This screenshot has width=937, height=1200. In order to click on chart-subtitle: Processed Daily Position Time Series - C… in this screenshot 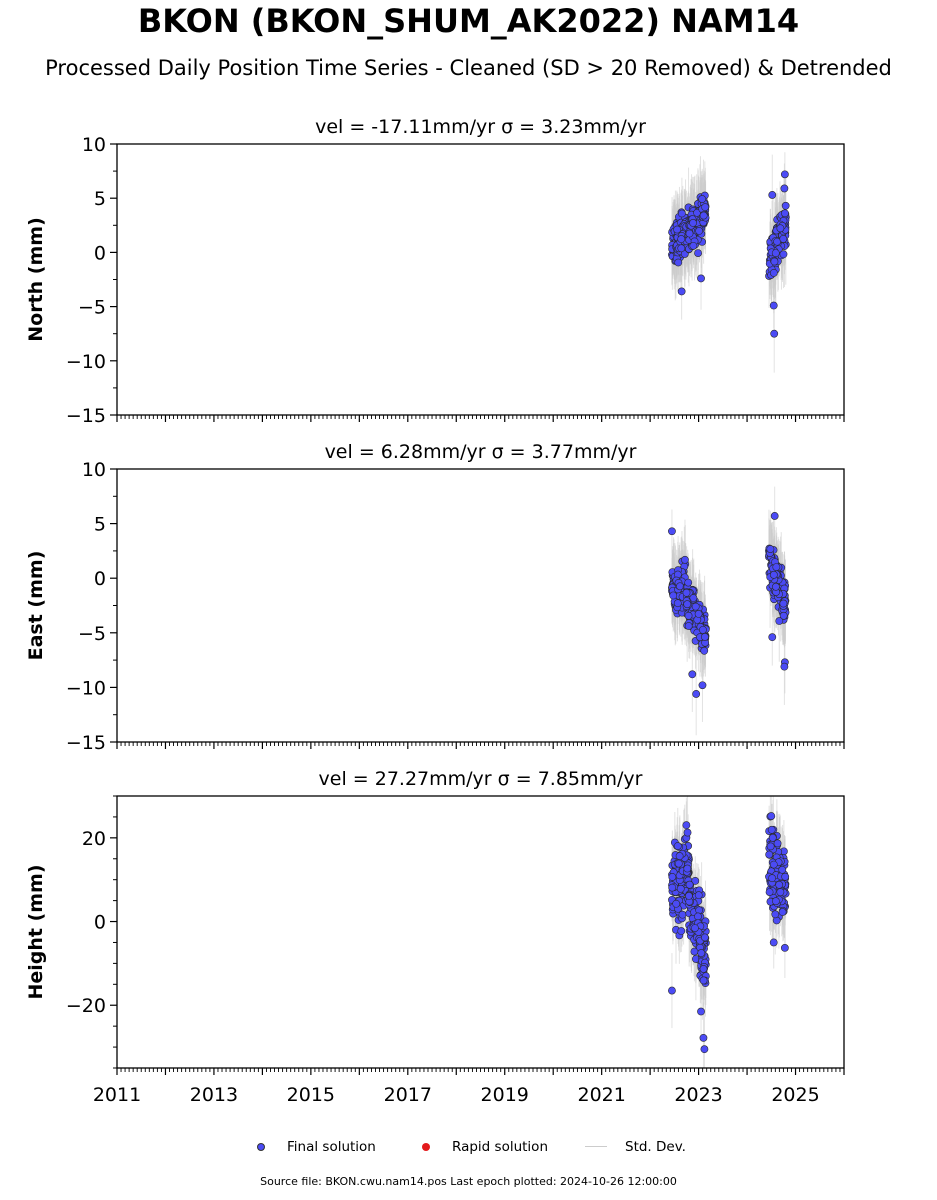, I will do `click(468, 68)`.